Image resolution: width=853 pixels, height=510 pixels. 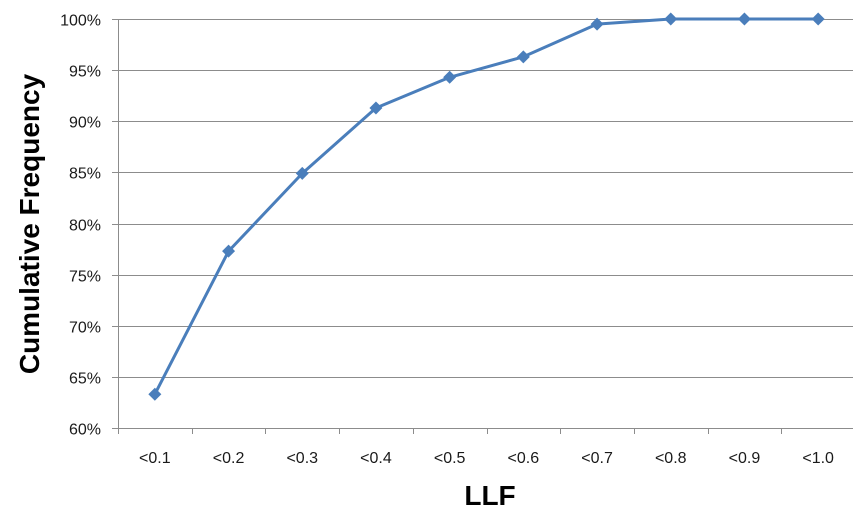 What do you see at coordinates (85, 379) in the screenshot?
I see `y-tick-label: 65%` at bounding box center [85, 379].